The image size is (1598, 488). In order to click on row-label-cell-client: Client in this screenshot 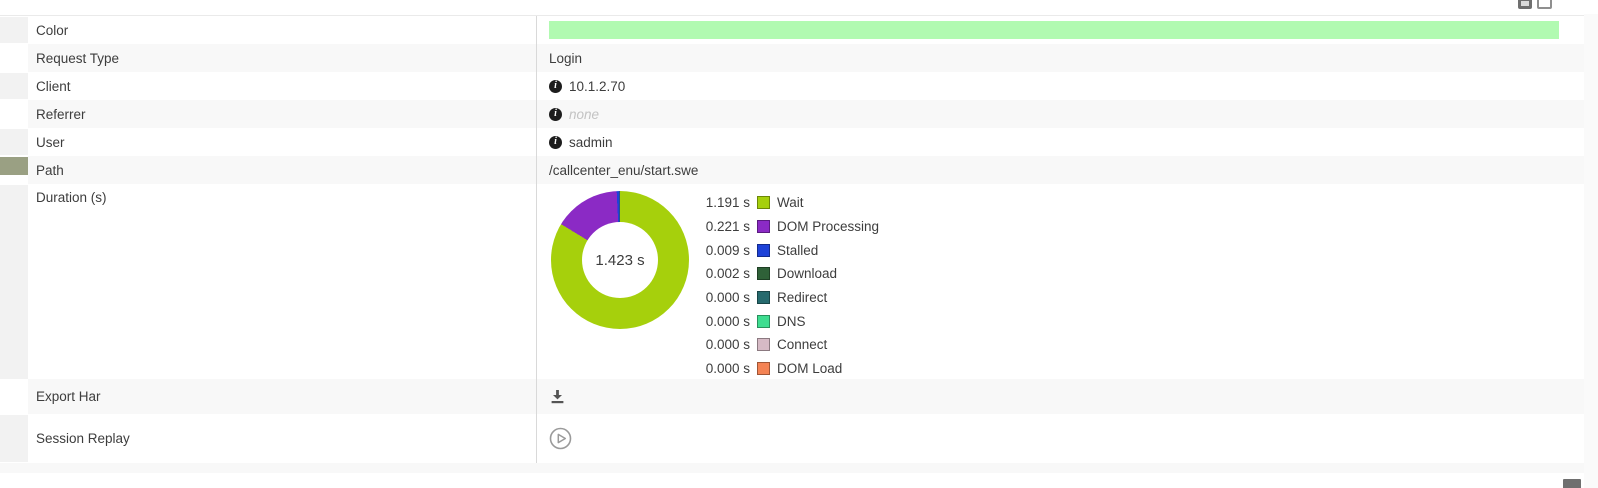, I will do `click(282, 86)`.